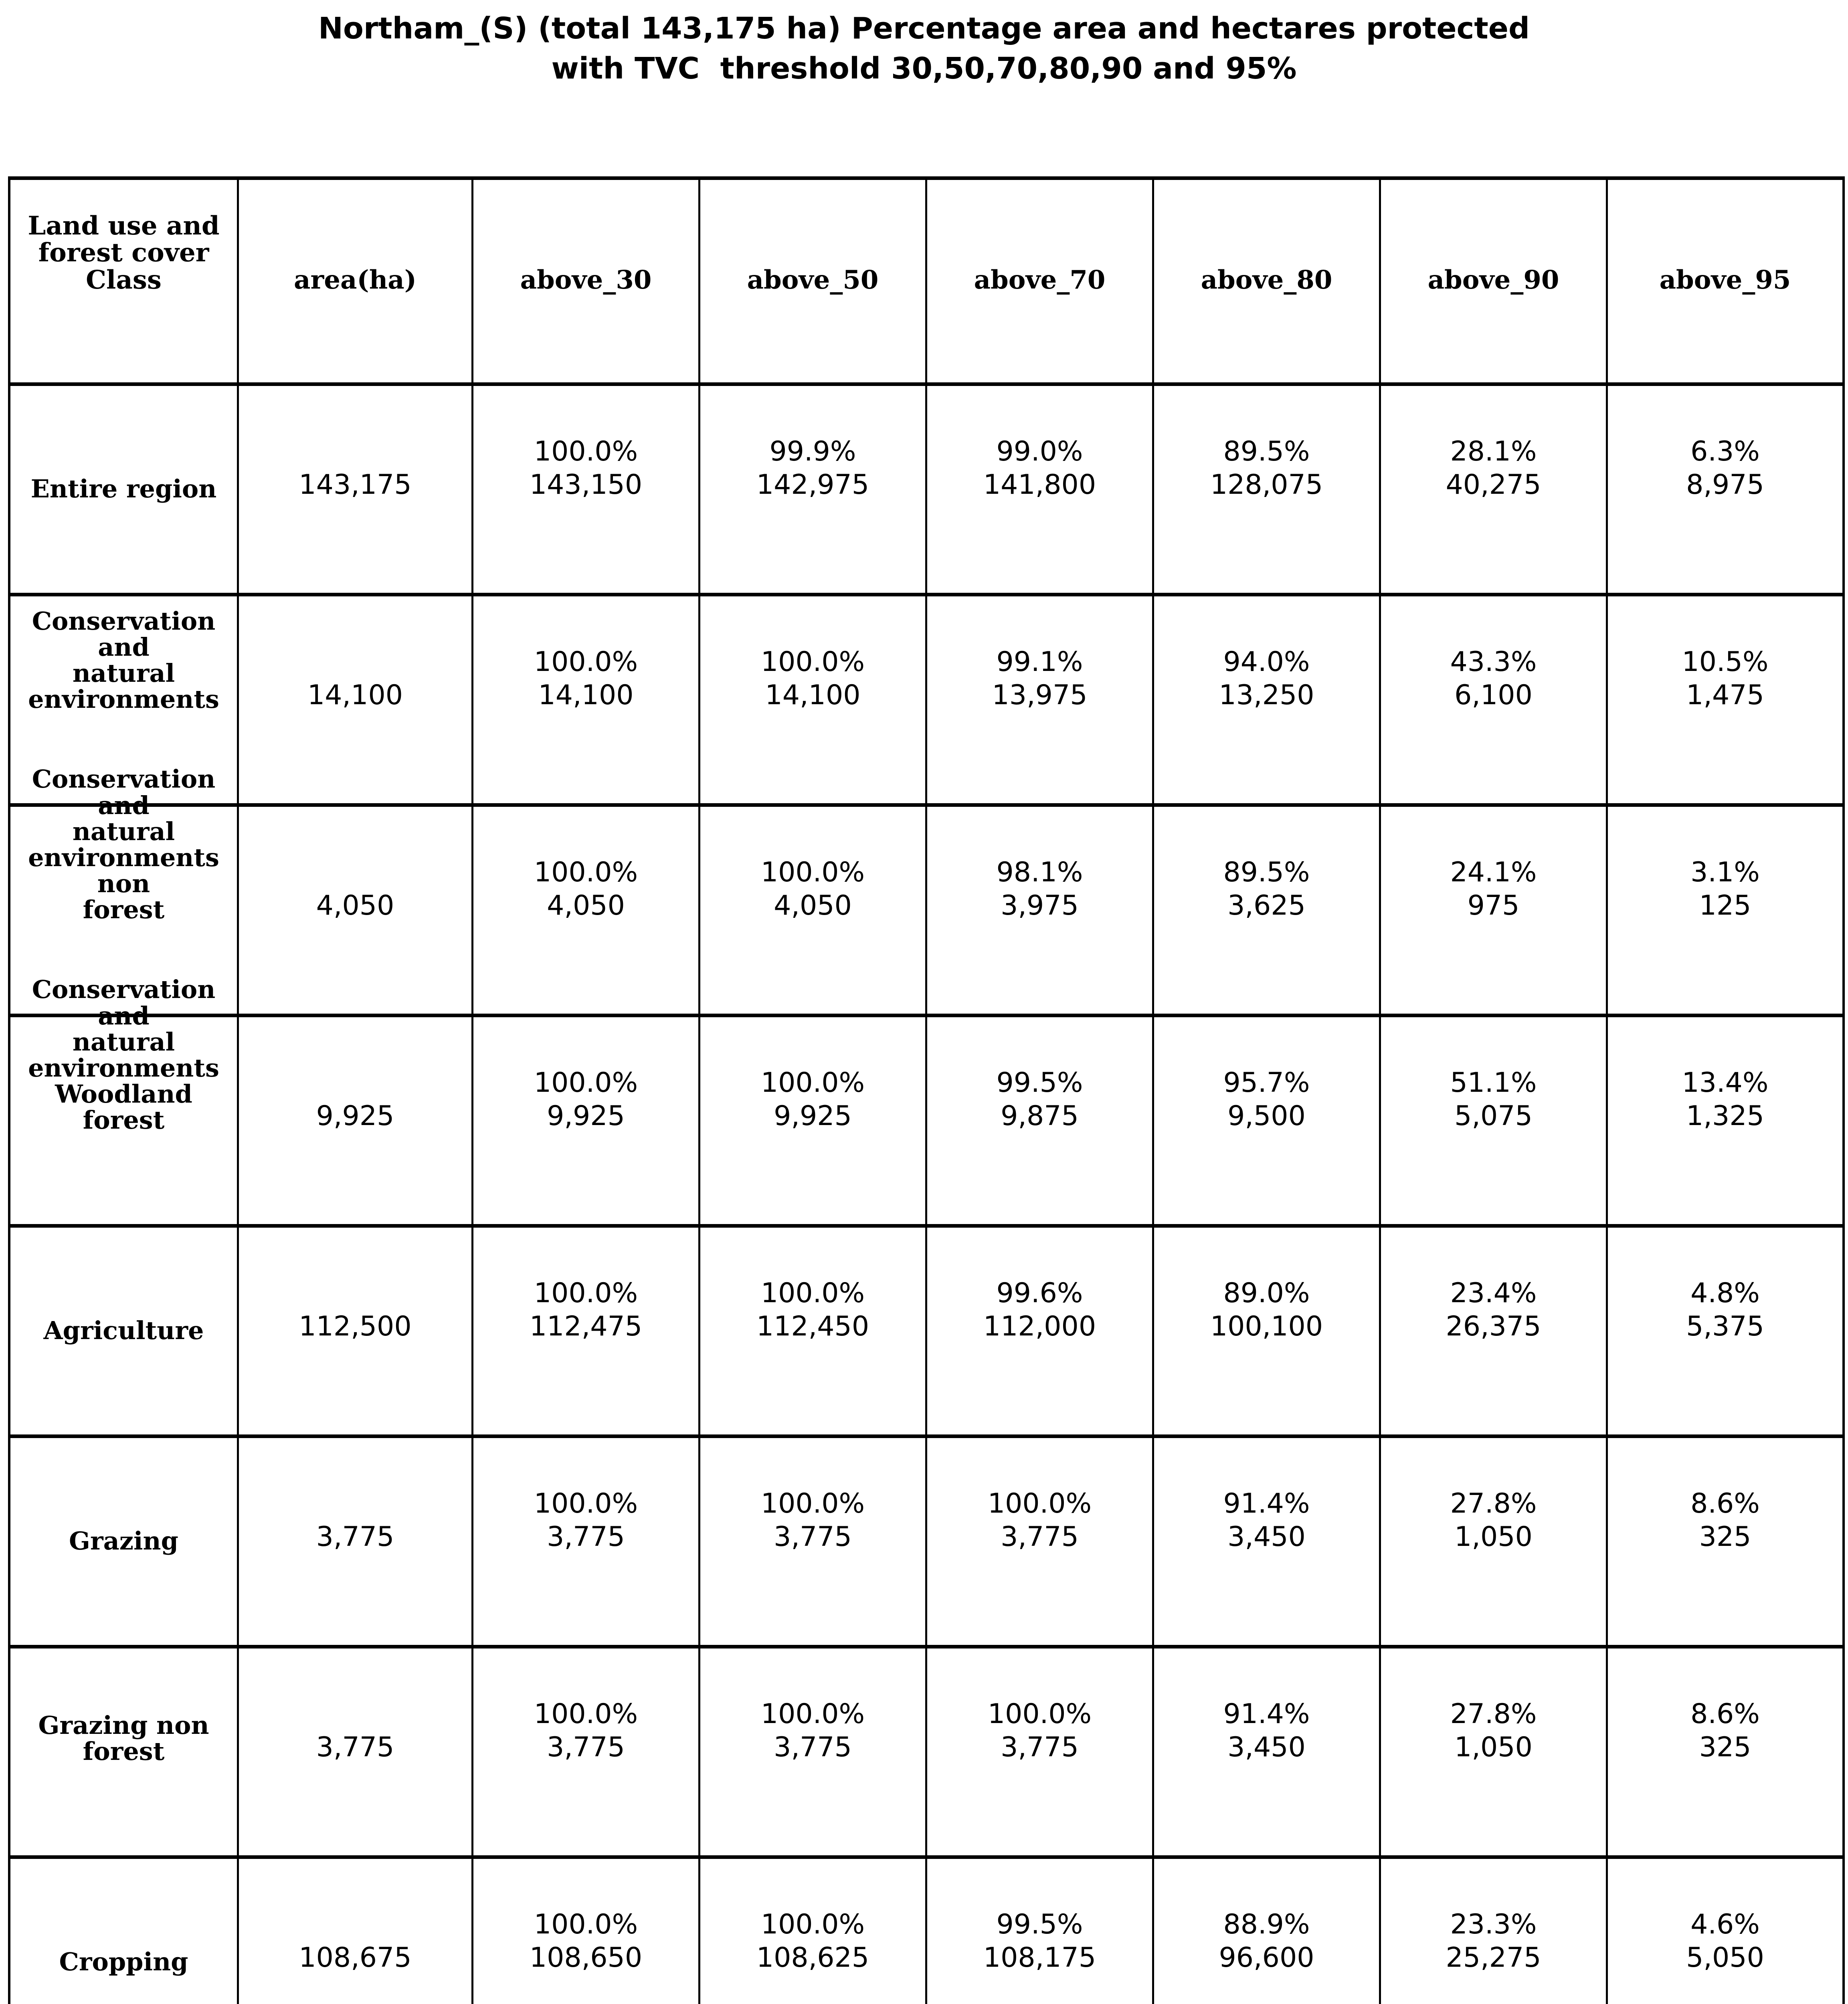 Image resolution: width=1848 pixels, height=2004 pixels. What do you see at coordinates (1266, 452) in the screenshot?
I see `row-0-above-cell-3-num pct: 89.5%` at bounding box center [1266, 452].